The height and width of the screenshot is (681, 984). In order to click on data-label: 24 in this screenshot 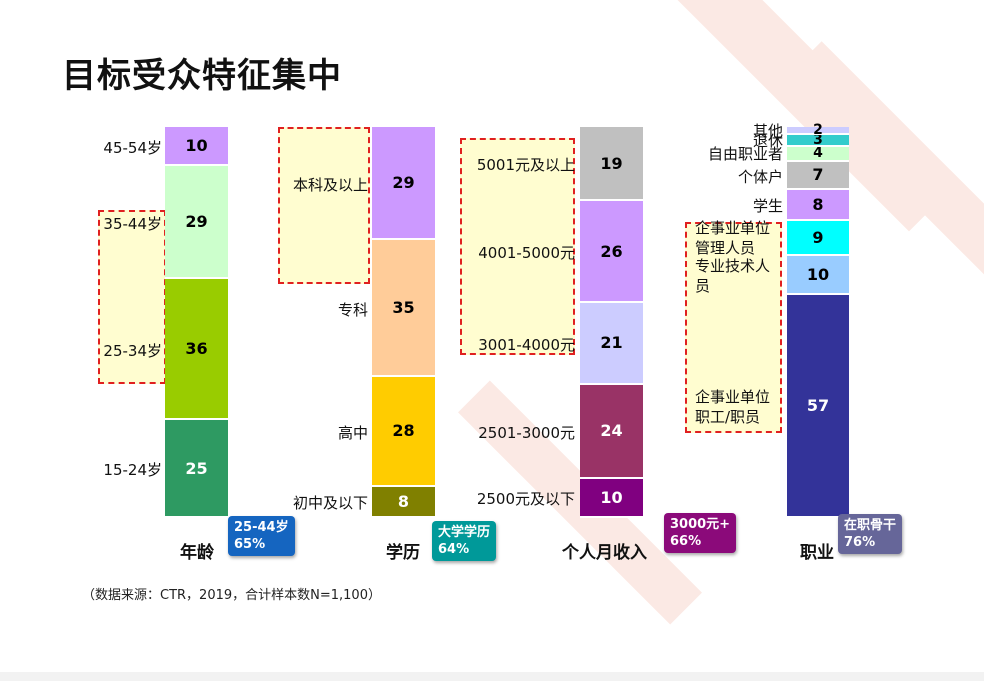, I will do `click(611, 431)`.